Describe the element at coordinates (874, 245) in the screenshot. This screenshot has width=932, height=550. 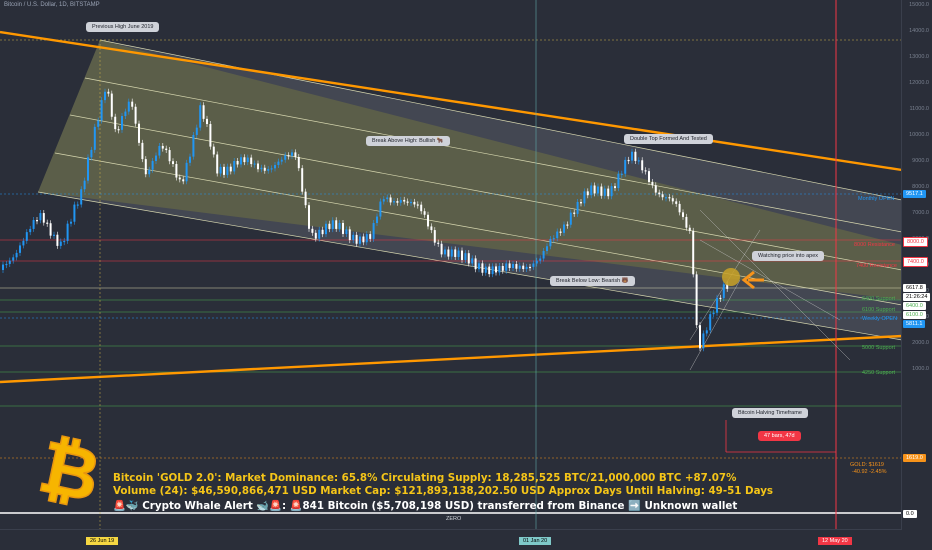
I see `label-8000-resistance: 8000 Resistance` at that location.